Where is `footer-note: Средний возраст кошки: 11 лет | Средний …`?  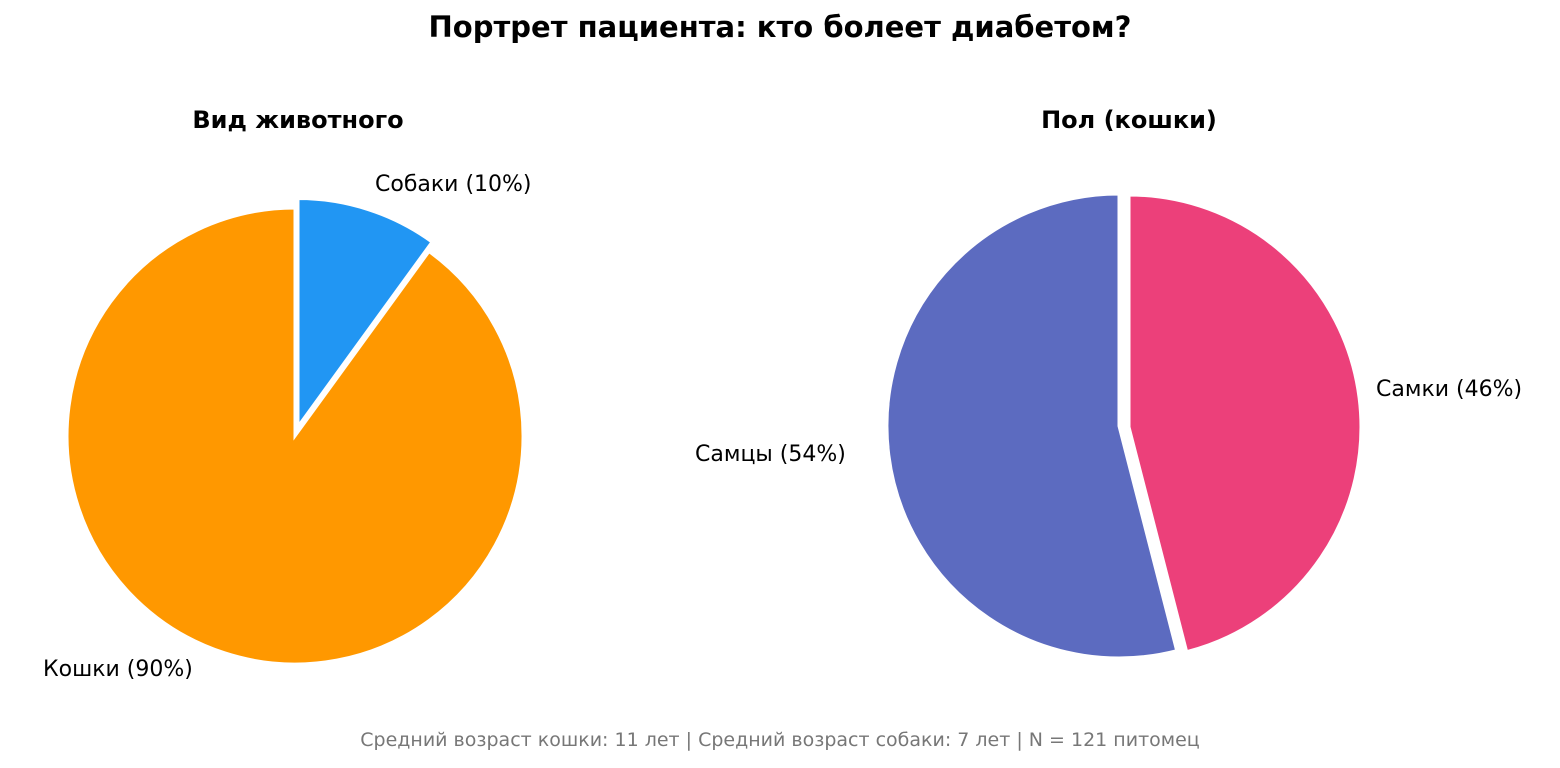
footer-note: Средний возраст кошки: 11 лет | Средний … is located at coordinates (780, 740).